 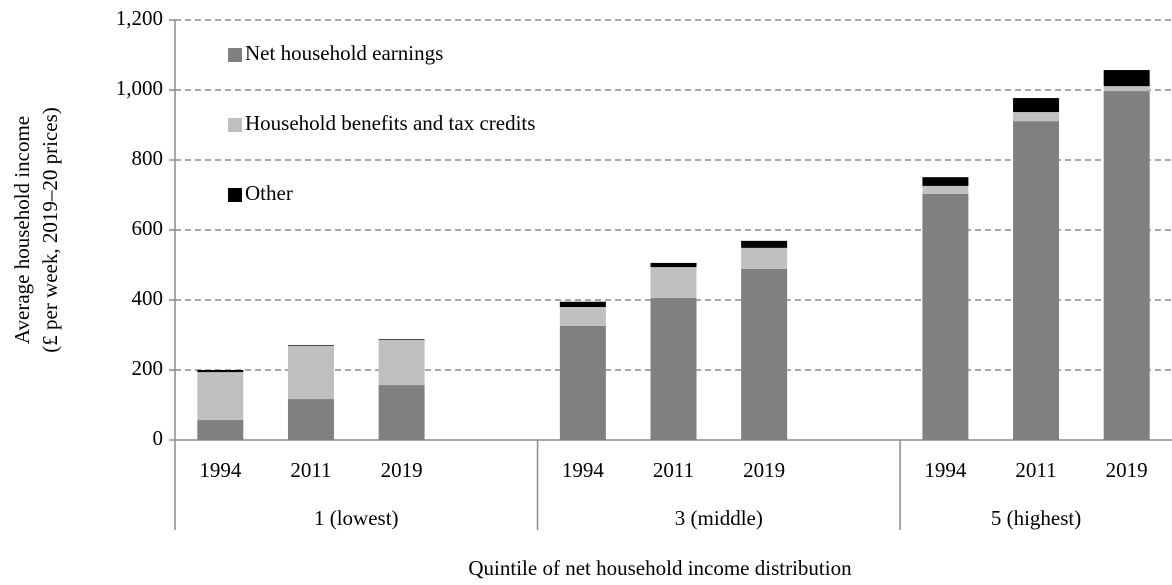 I want to click on group-label: 5 (highest), so click(x=1036, y=518).